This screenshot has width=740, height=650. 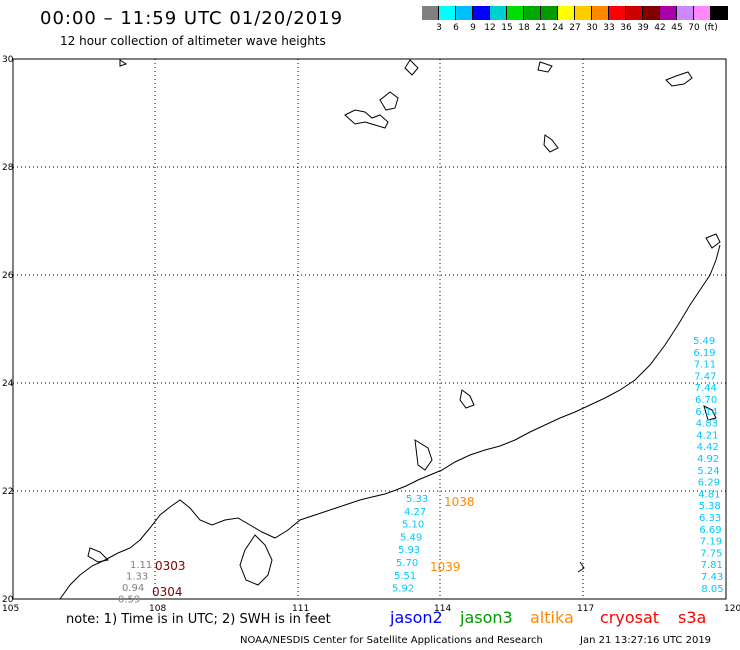 What do you see at coordinates (415, 512) in the screenshot?
I see `wave-height-label: 4.27` at bounding box center [415, 512].